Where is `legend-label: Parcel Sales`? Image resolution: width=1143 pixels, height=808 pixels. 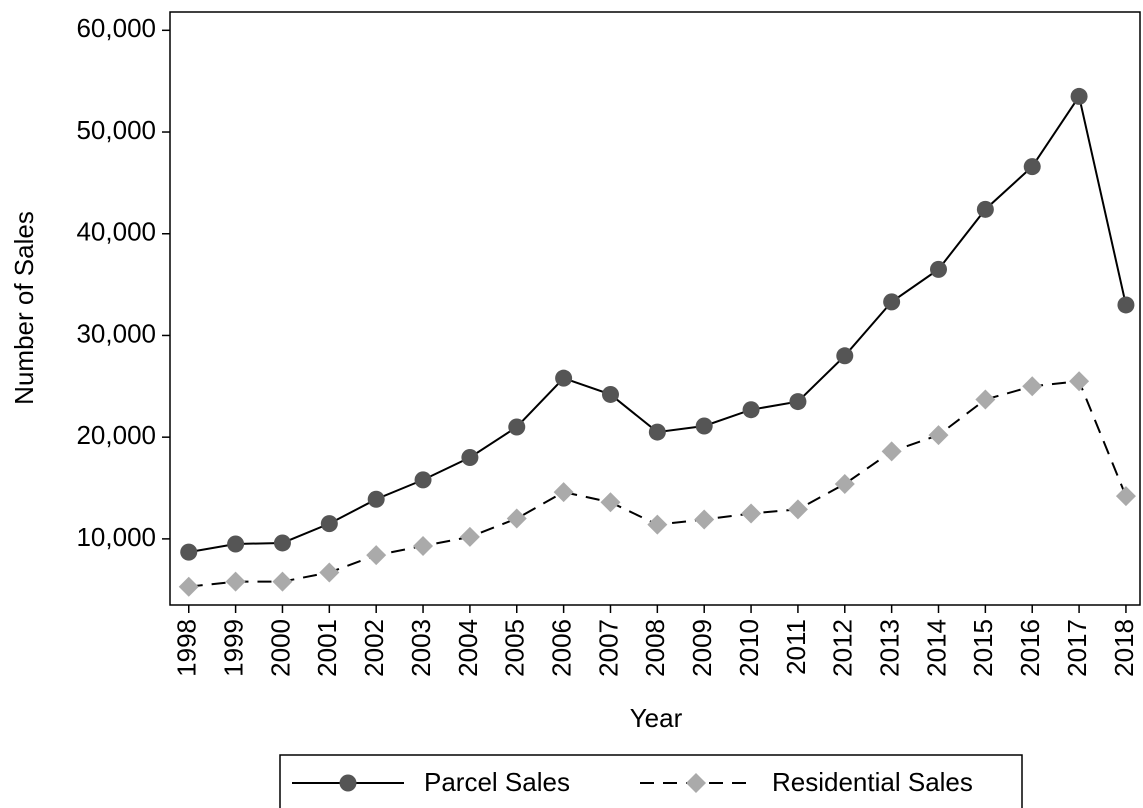
legend-label: Parcel Sales is located at coordinates (497, 782).